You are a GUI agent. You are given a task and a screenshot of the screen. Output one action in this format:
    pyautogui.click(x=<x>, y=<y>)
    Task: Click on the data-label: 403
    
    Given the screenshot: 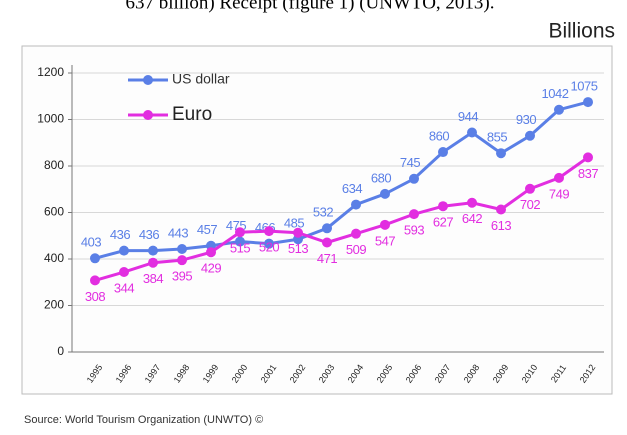 What is the action you would take?
    pyautogui.click(x=91, y=242)
    